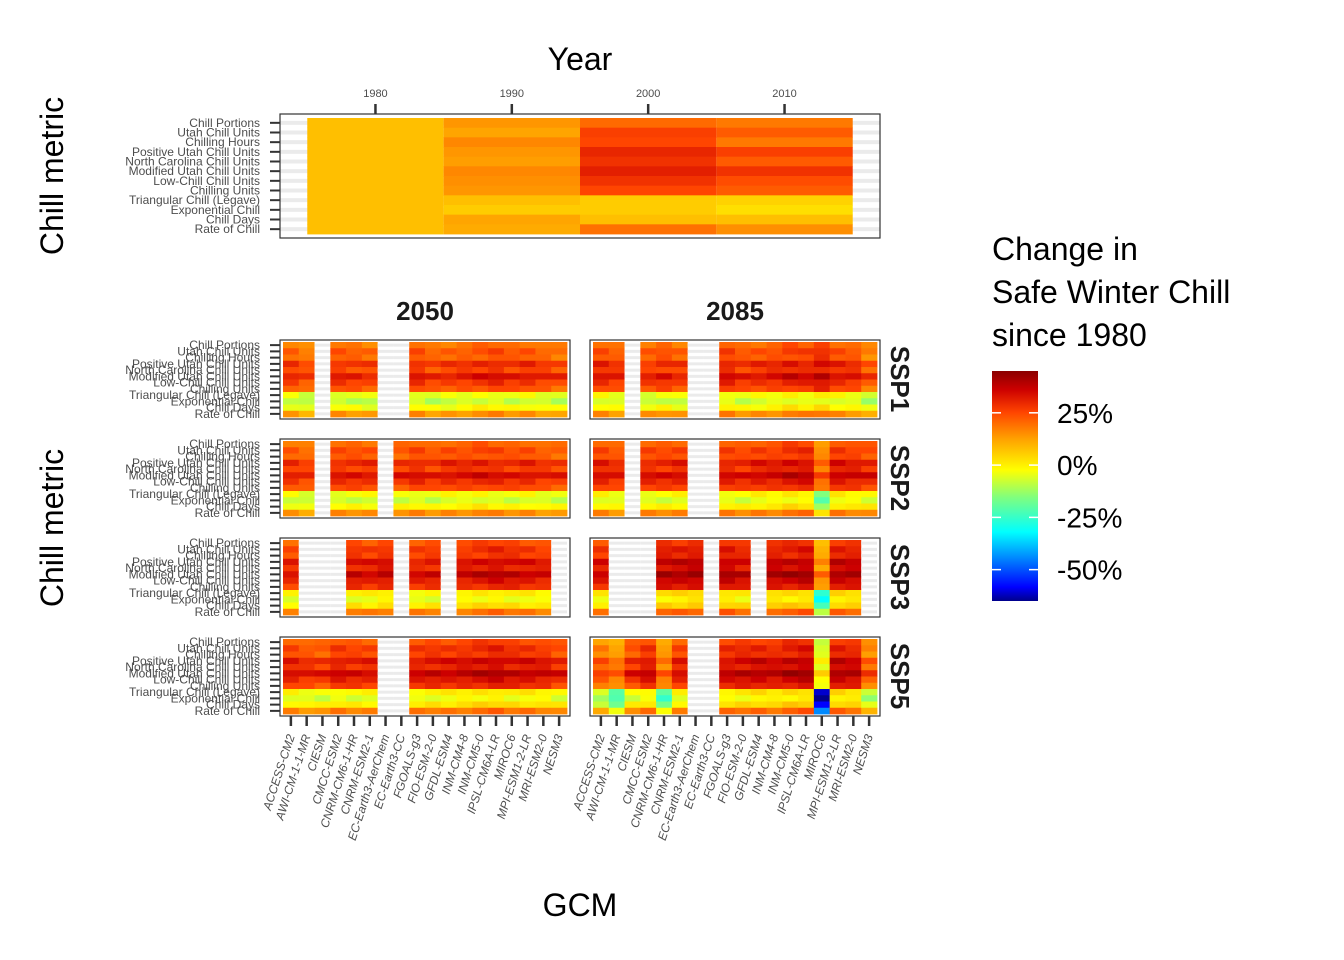 Image resolution: width=1344 pixels, height=960 pixels. What do you see at coordinates (648, 482) in the screenshot?
I see `cell-ssp2-2085-cmcc-esm2-low-chill-chill-units` at bounding box center [648, 482].